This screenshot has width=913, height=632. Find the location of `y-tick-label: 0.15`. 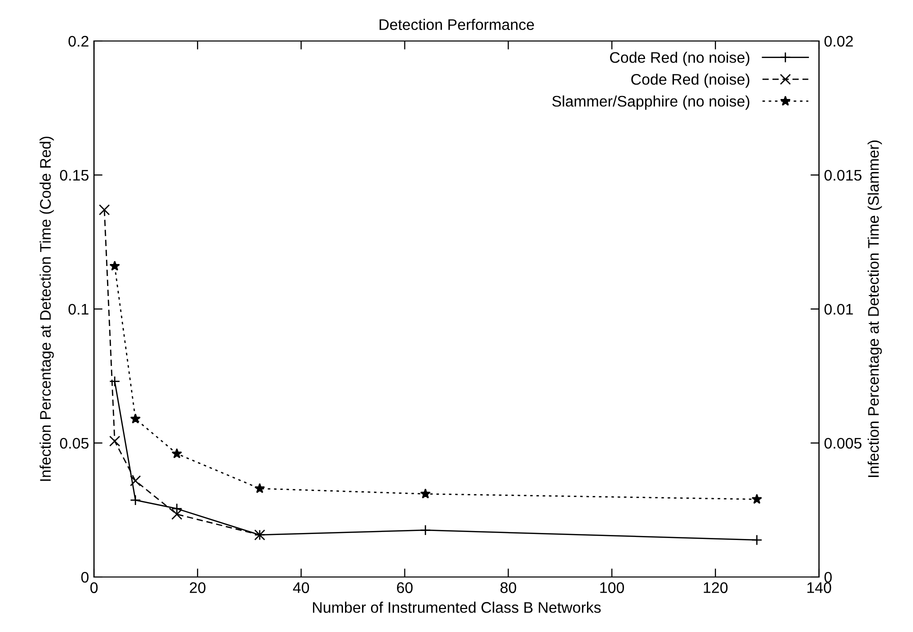

y-tick-label: 0.15 is located at coordinates (74, 175).